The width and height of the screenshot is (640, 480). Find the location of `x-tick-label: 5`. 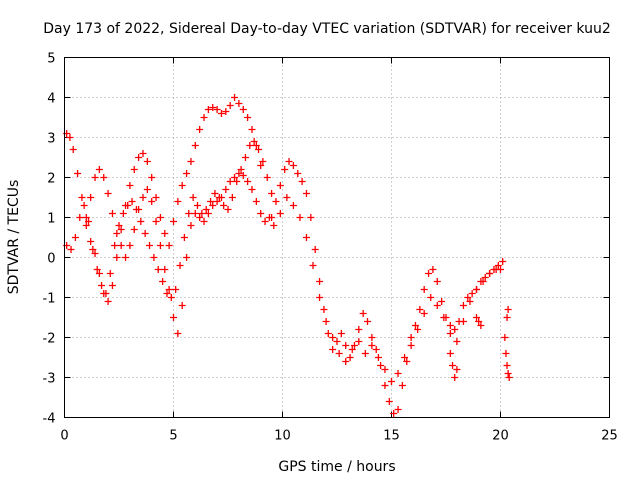

x-tick-label: 5 is located at coordinates (173, 436).